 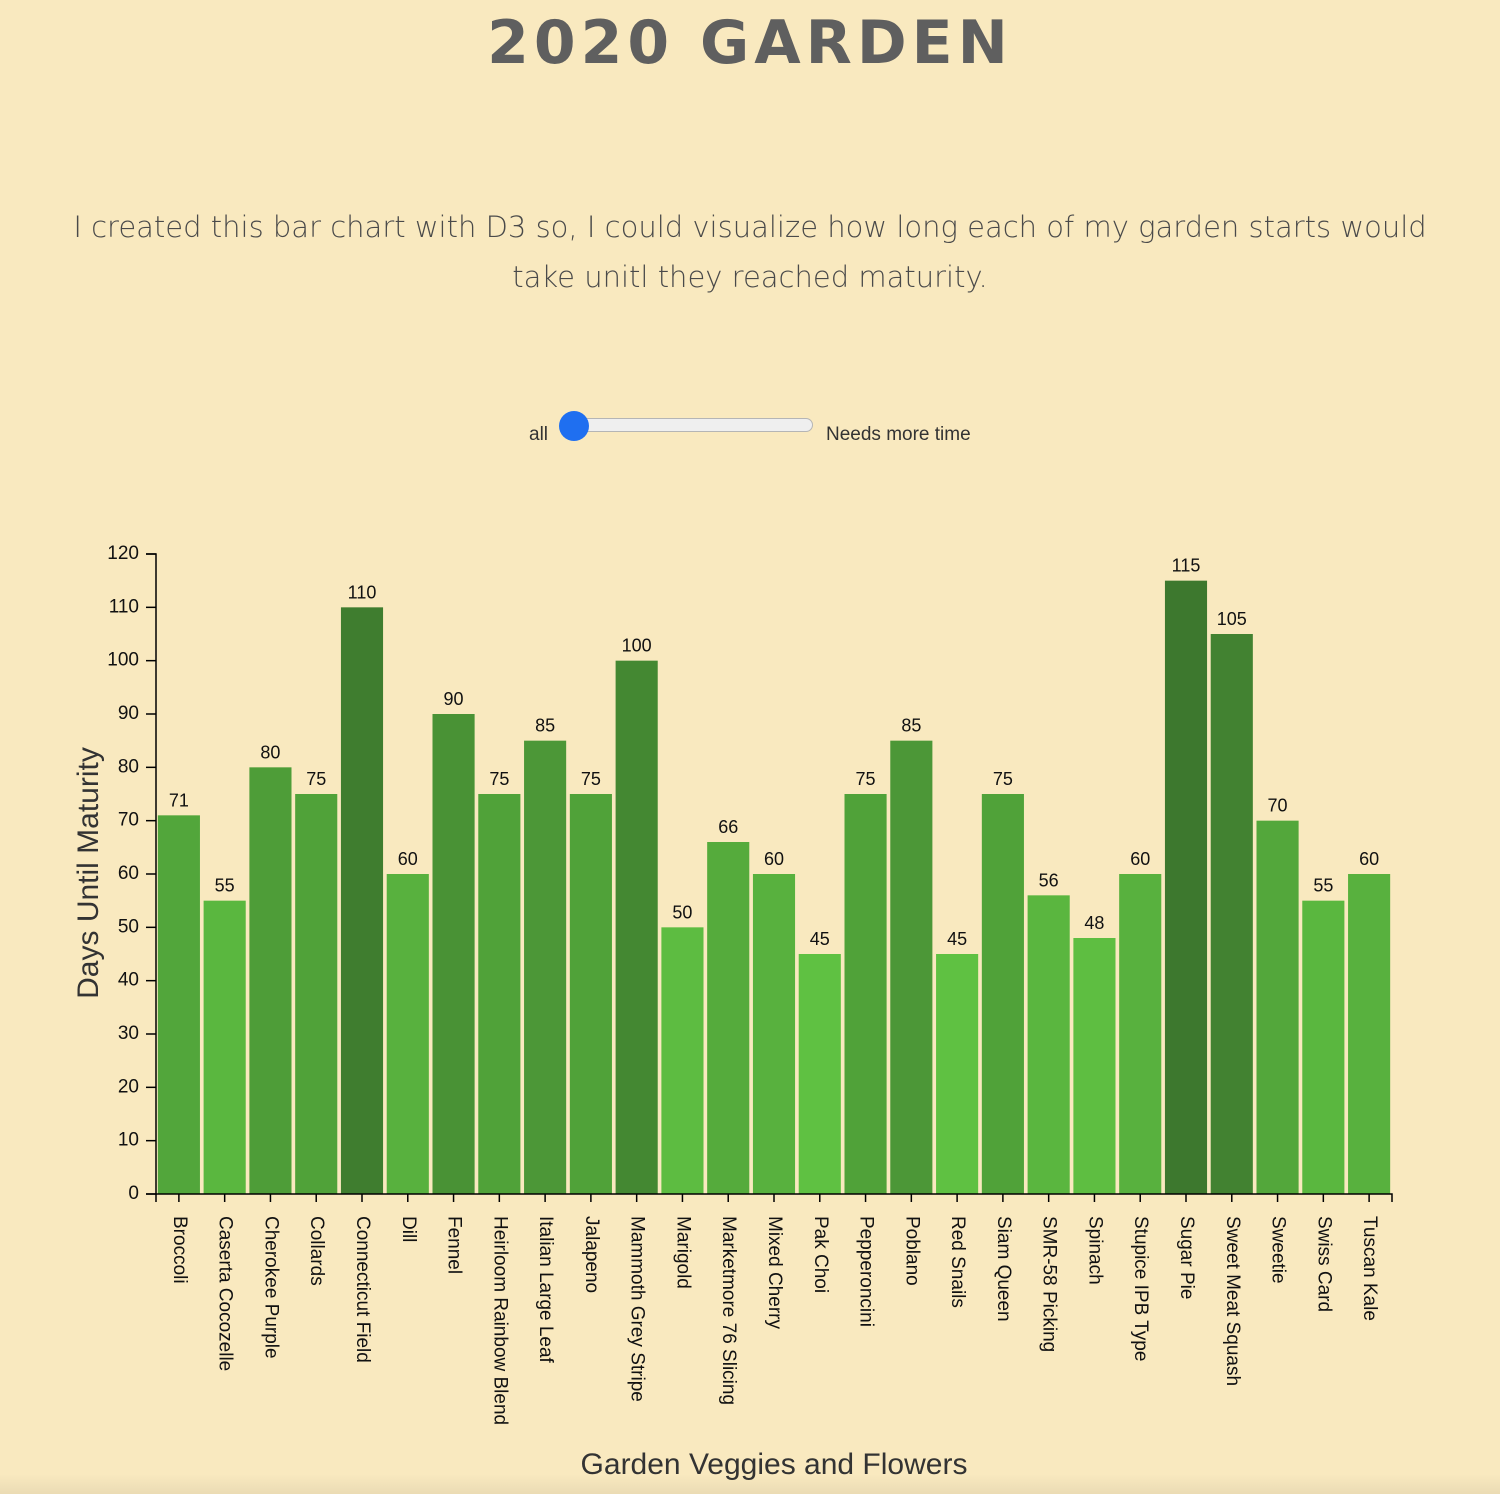 What do you see at coordinates (1277, 1007) in the screenshot?
I see `bar-sweetie` at bounding box center [1277, 1007].